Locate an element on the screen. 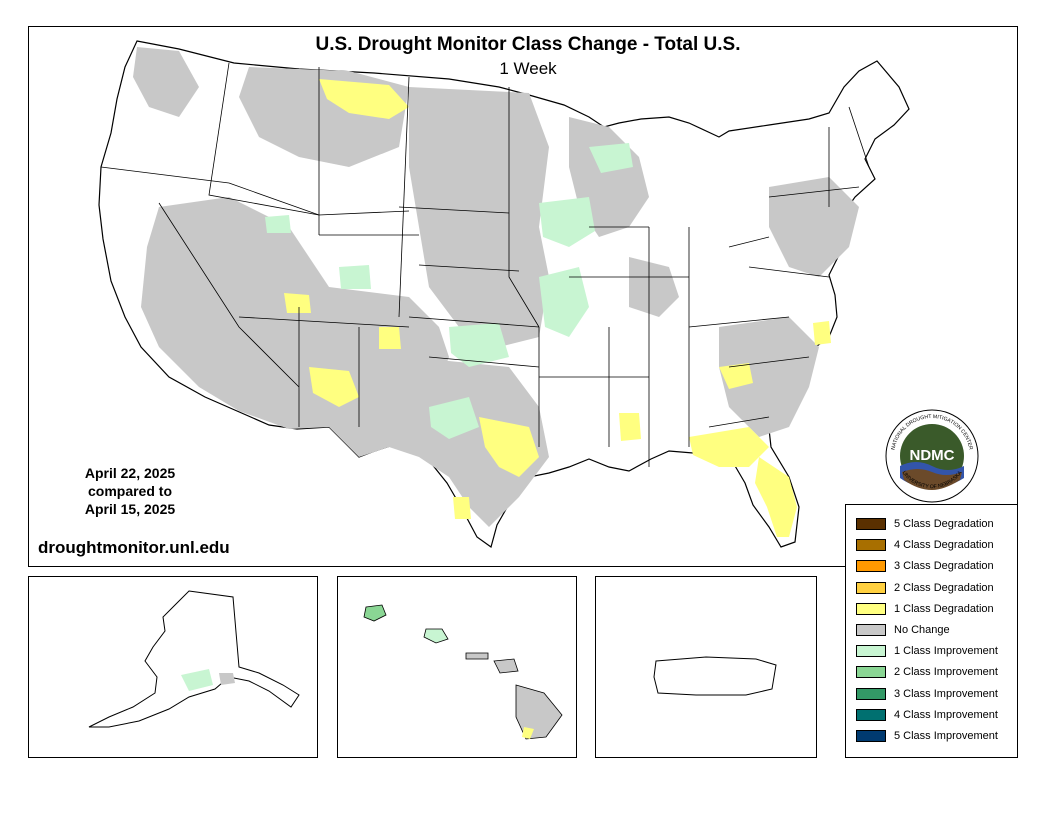 This screenshot has height=816, width=1056. date-compared-label: compared to is located at coordinates (129, 491).